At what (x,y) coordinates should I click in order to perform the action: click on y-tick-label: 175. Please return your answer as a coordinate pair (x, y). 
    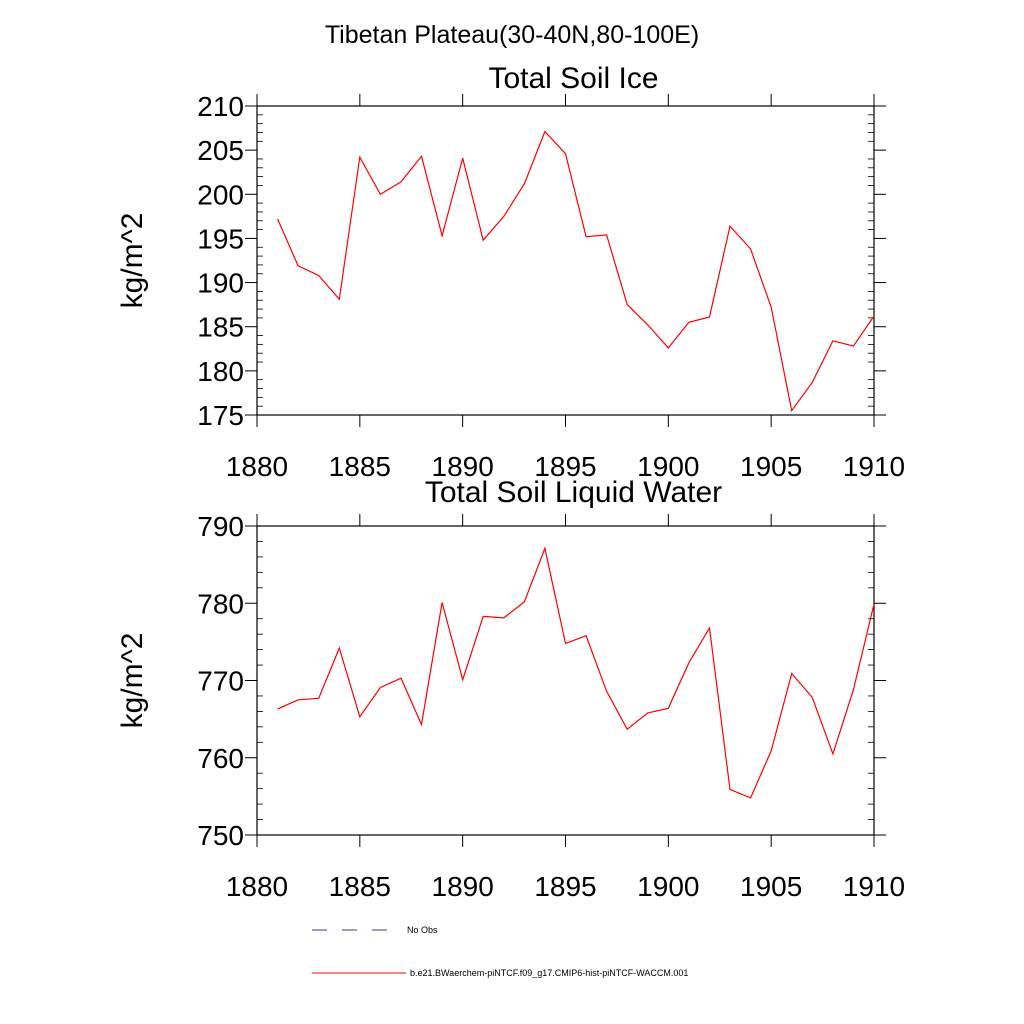
    Looking at the image, I should click on (220, 415).